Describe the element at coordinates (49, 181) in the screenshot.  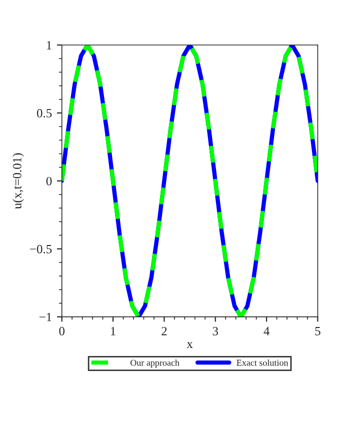
I see `y-tick-label: 0` at that location.